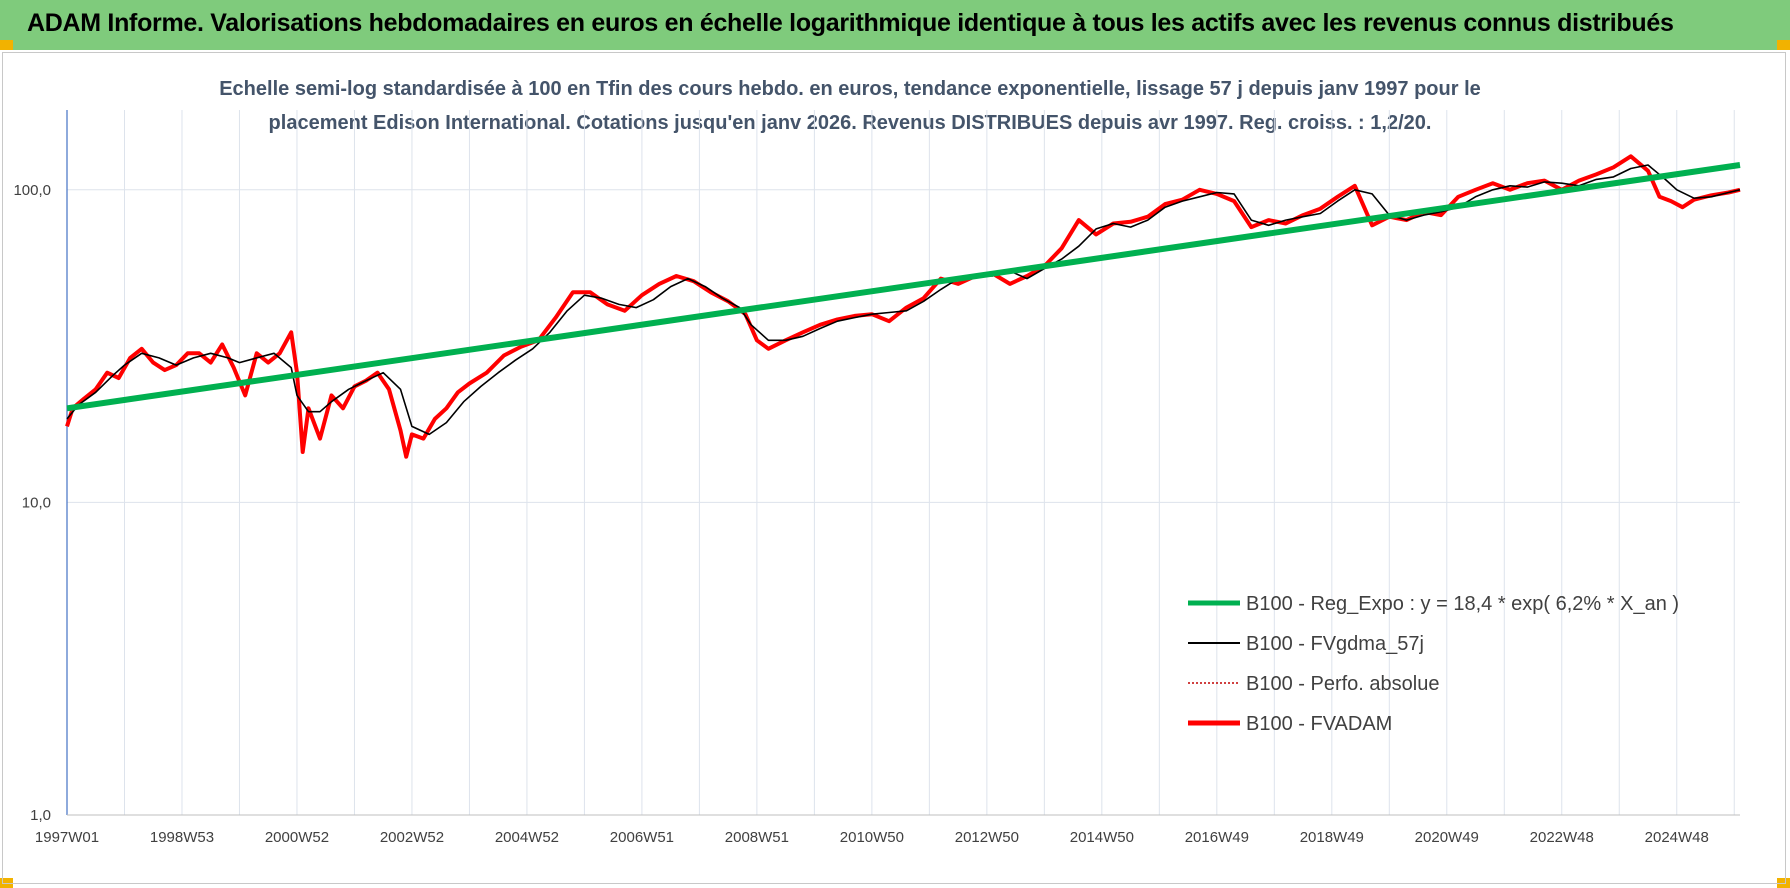  What do you see at coordinates (642, 837) in the screenshot?
I see `x-tick-label: 2006W51` at bounding box center [642, 837].